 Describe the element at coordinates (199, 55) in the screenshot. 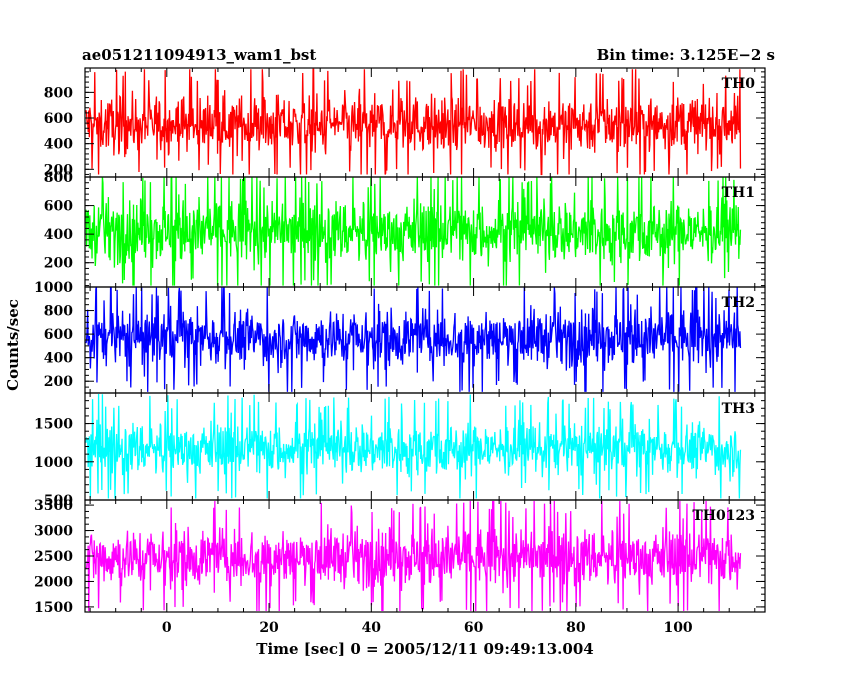

I see `chart-title-left: ae051211094913_wam1_bst` at that location.